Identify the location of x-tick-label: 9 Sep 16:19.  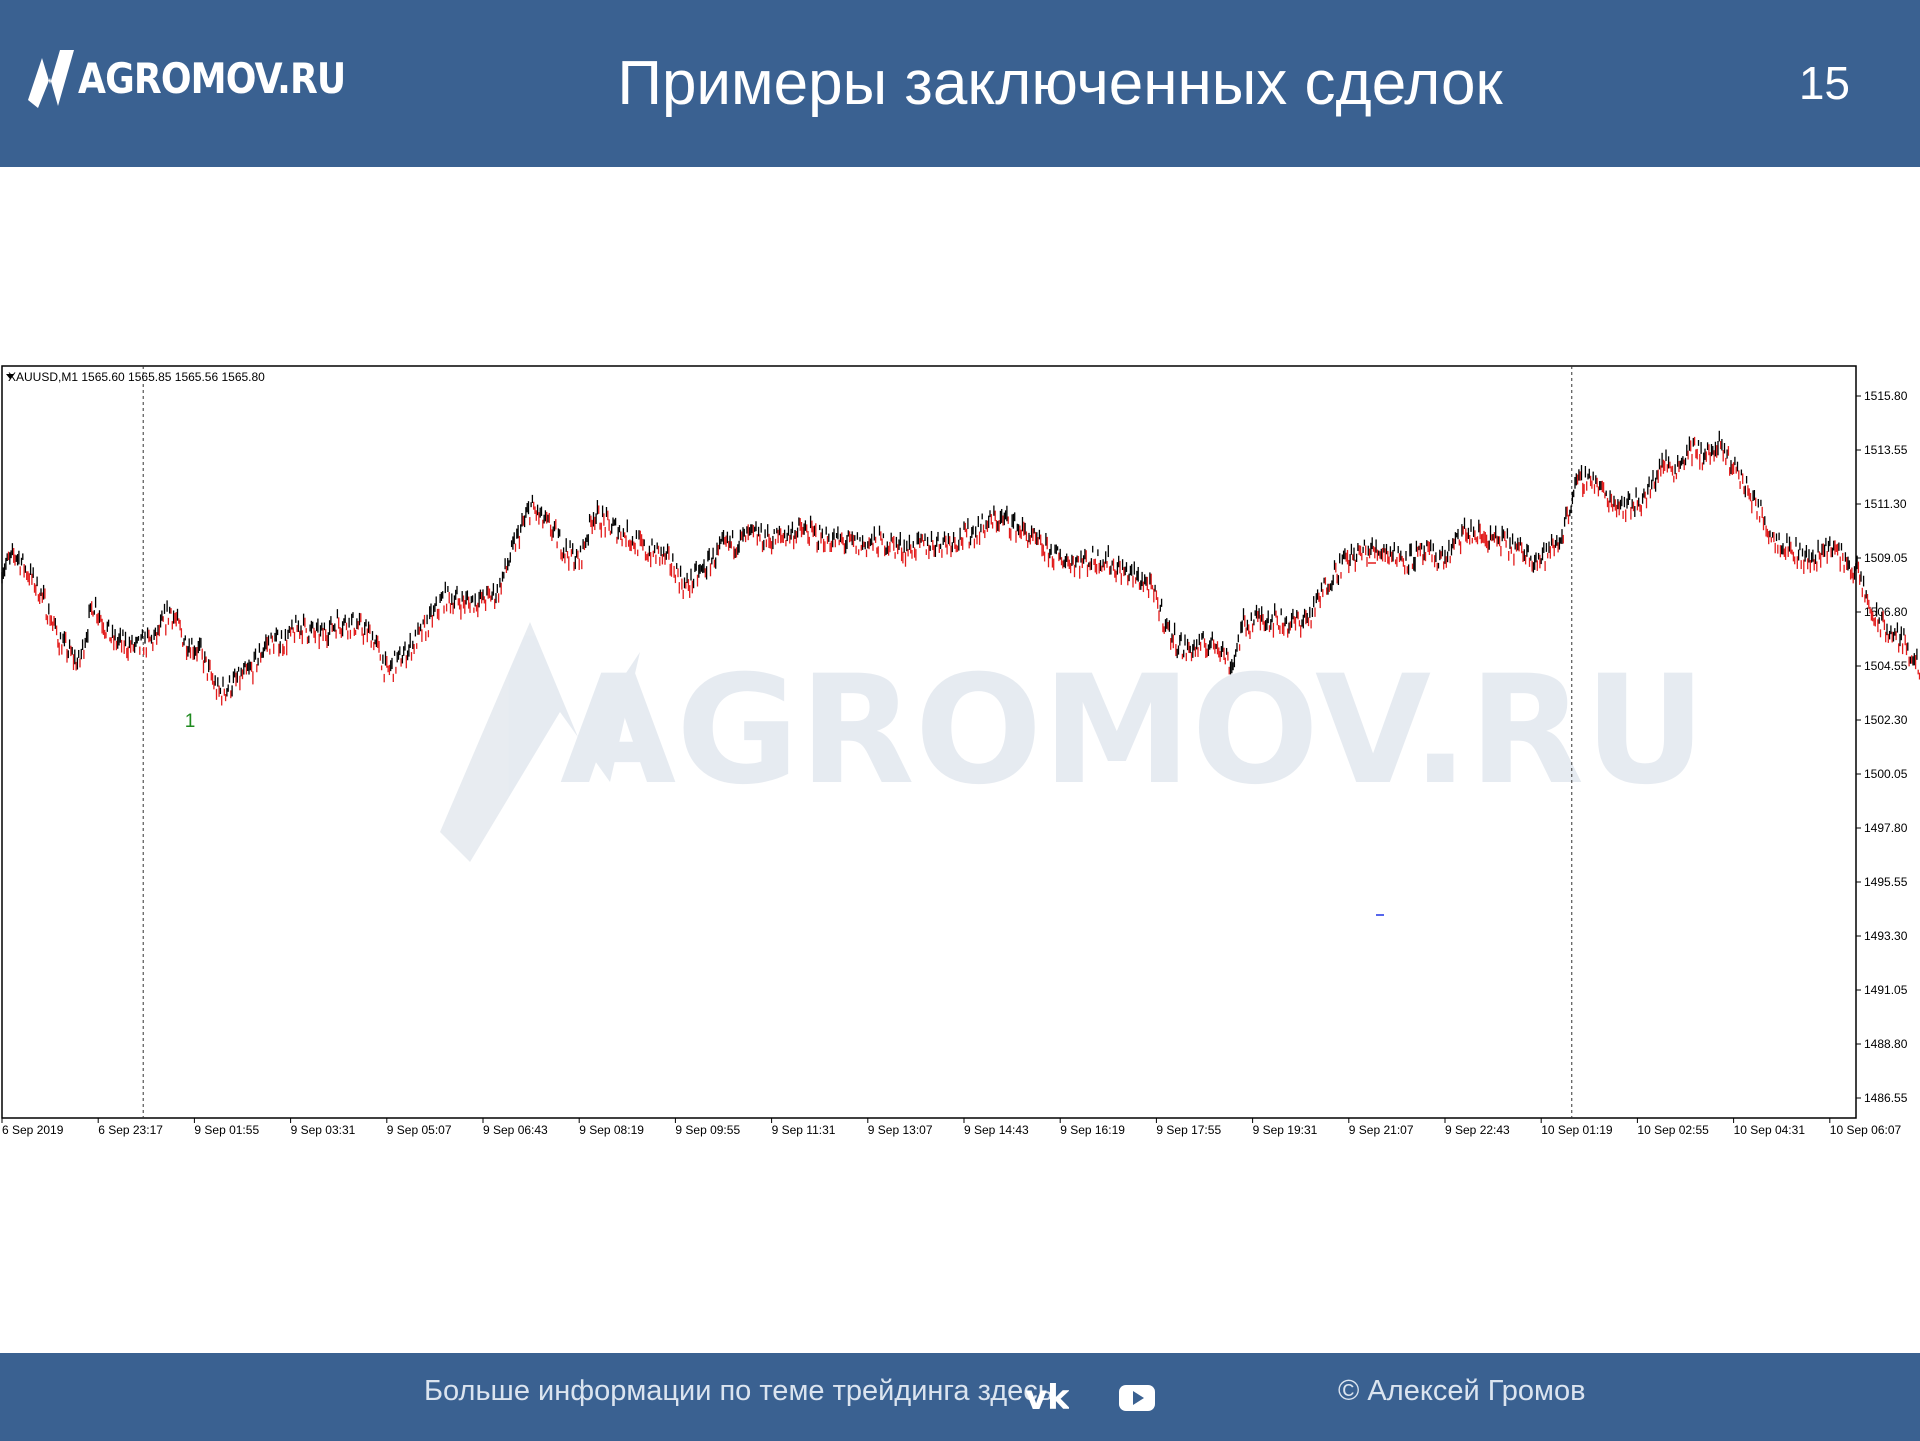
(1092, 1130).